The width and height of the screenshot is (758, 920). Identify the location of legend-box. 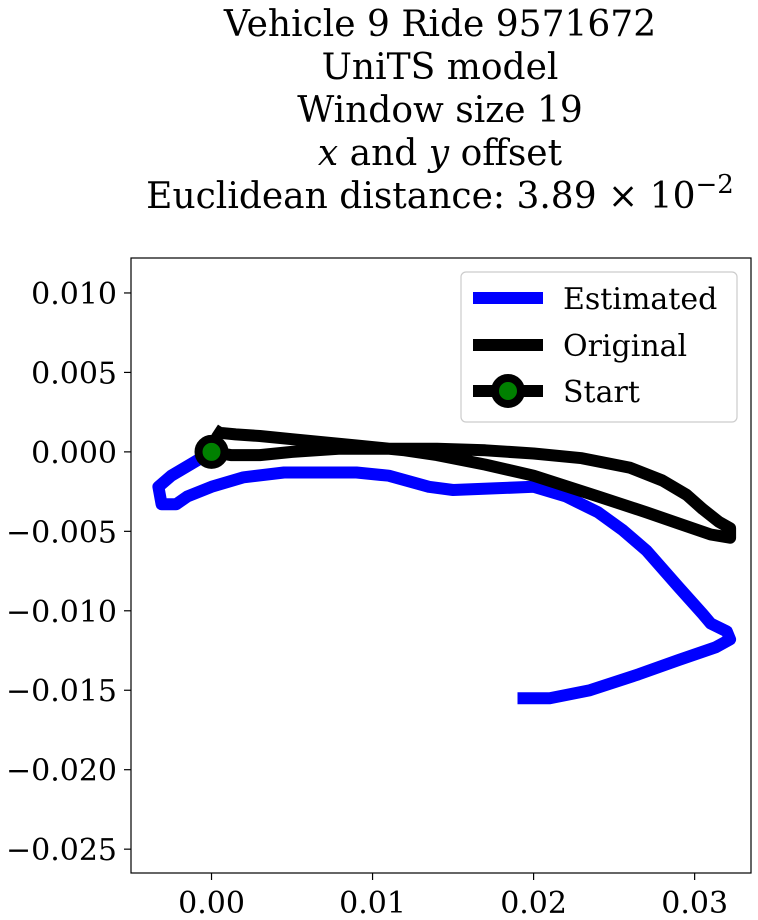
(599, 347).